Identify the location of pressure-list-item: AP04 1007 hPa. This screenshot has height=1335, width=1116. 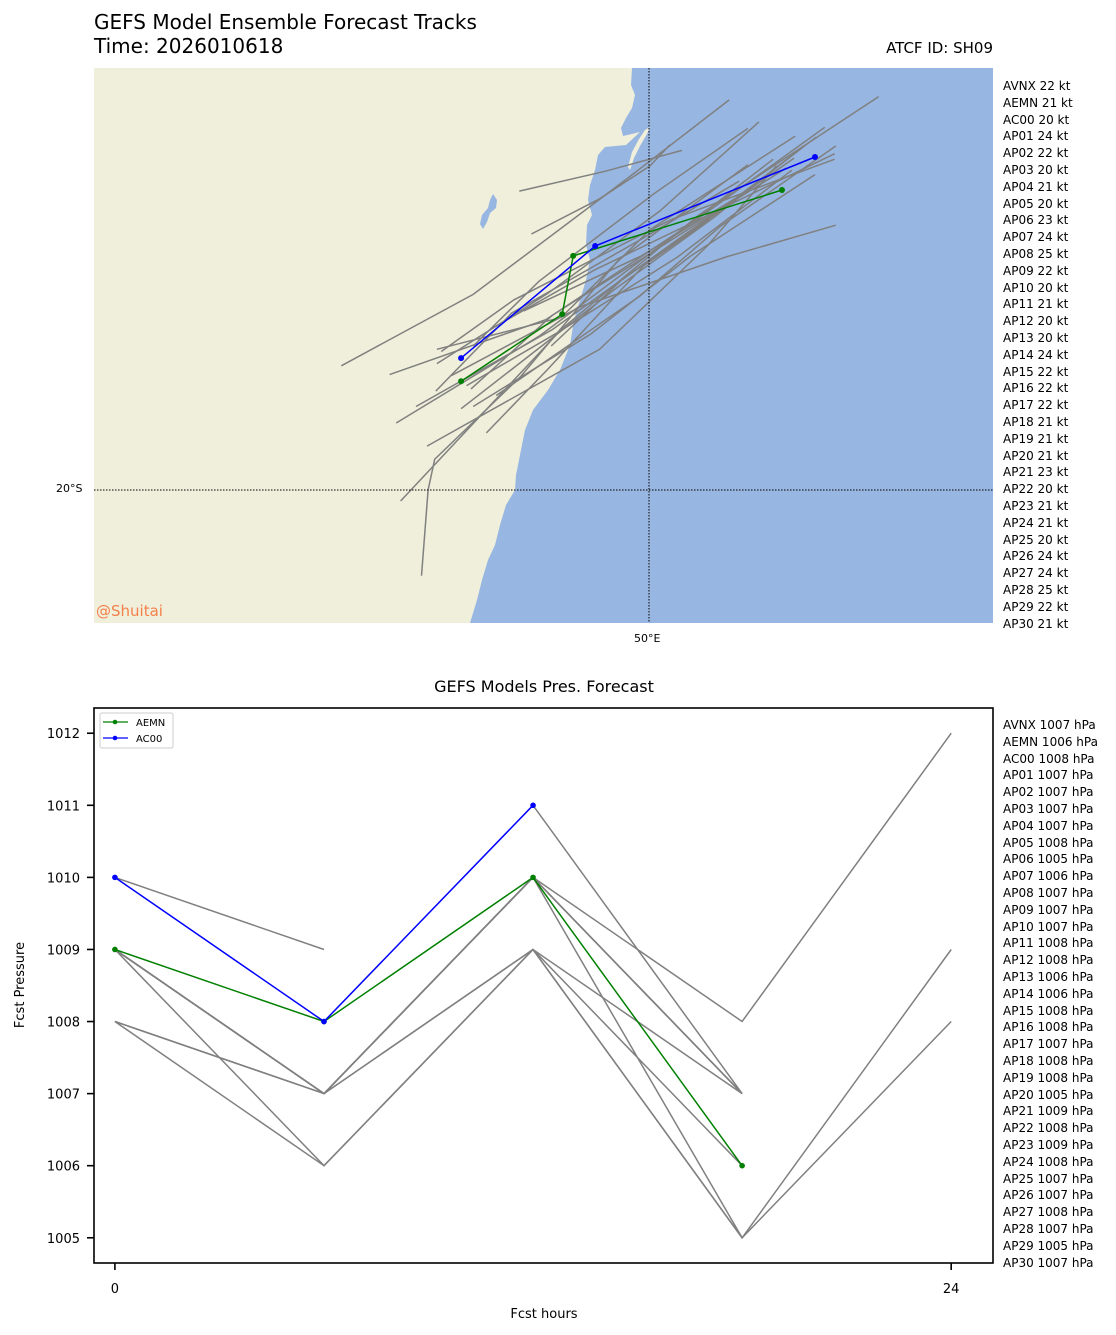
(1048, 825).